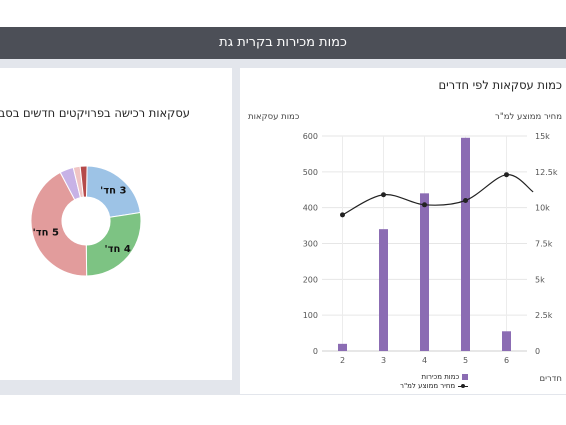 The width and height of the screenshot is (566, 425). I want to click on donut-slice-label: 4 חד', so click(118, 249).